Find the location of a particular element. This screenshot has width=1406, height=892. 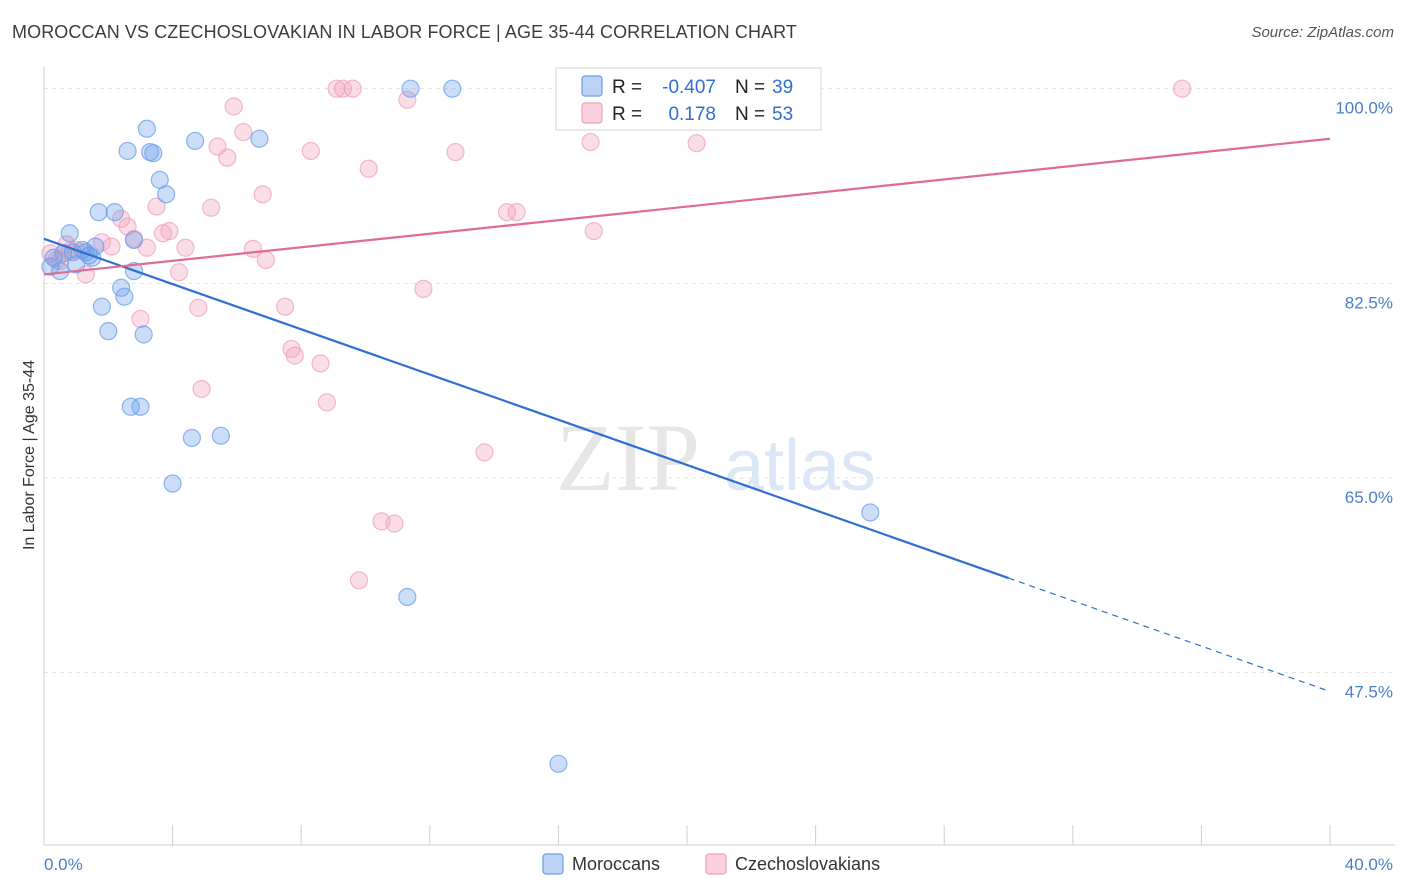

legend-n-value-czechoslovakians: 53 is located at coordinates (782, 114).